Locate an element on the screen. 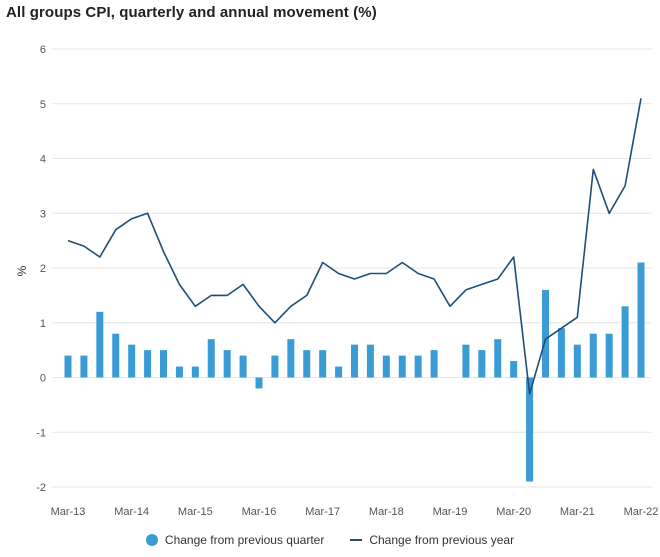 Image resolution: width=660 pixels, height=557 pixels. legend-label-quarterly: Change from previous quarter is located at coordinates (244, 540).